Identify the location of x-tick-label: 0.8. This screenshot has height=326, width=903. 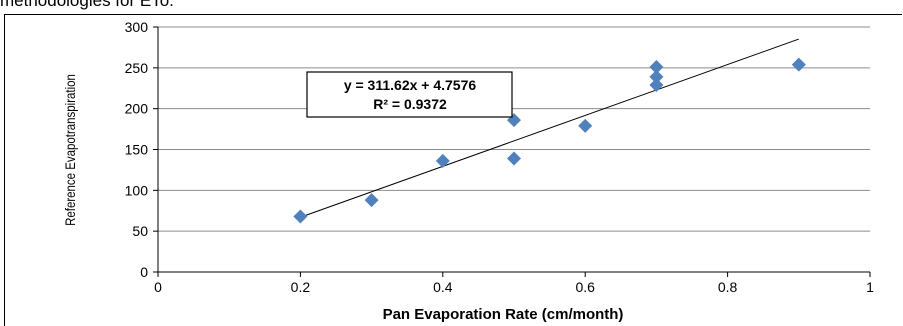
(728, 287).